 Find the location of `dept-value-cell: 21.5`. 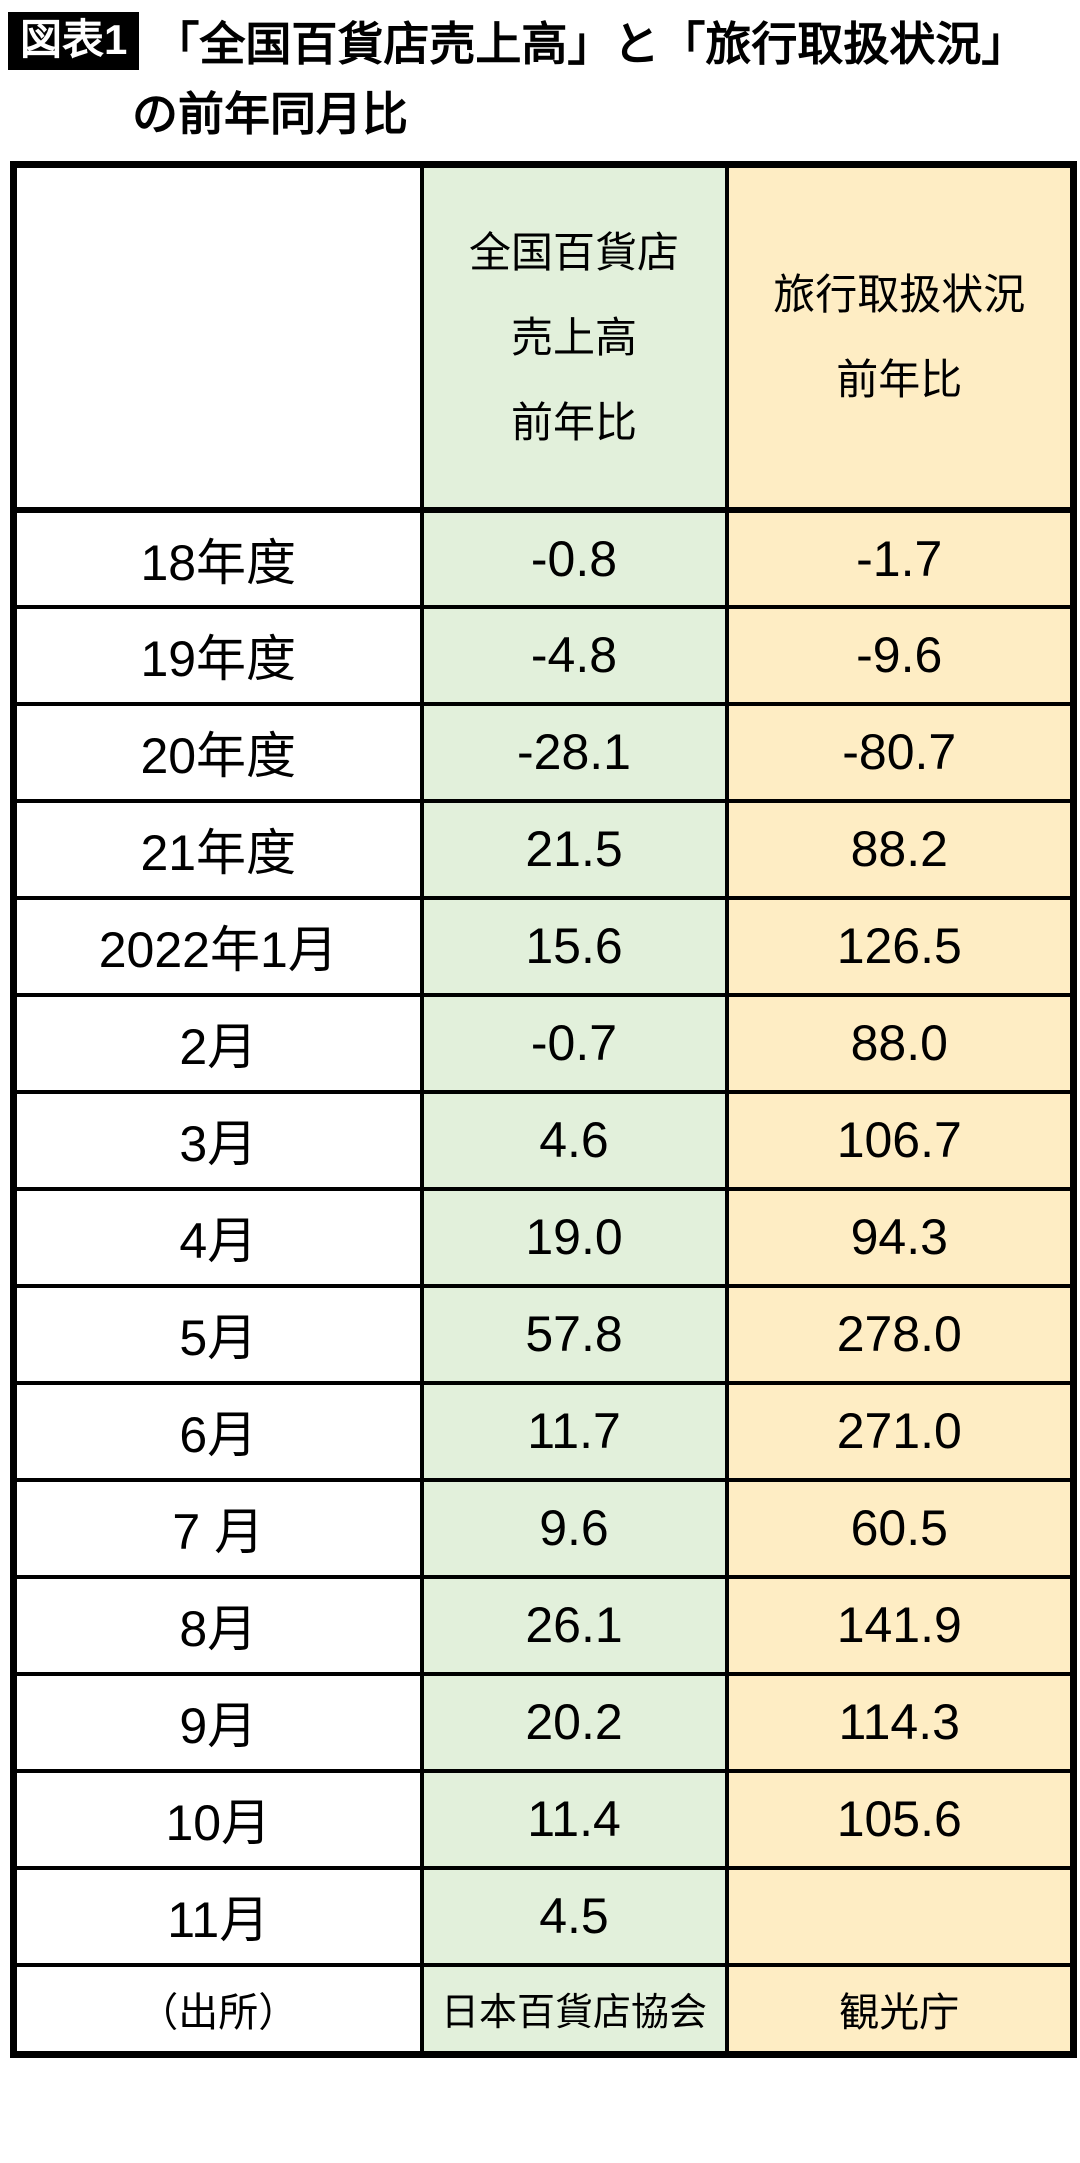

dept-value-cell: 21.5 is located at coordinates (574, 849).